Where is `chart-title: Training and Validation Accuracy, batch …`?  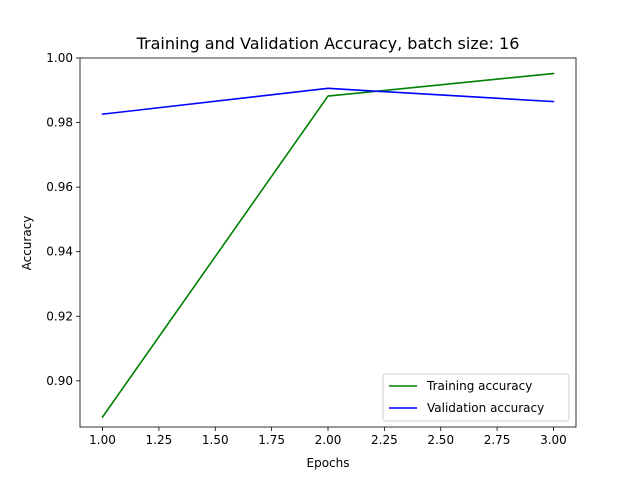 chart-title: Training and Validation Accuracy, batch … is located at coordinates (328, 43).